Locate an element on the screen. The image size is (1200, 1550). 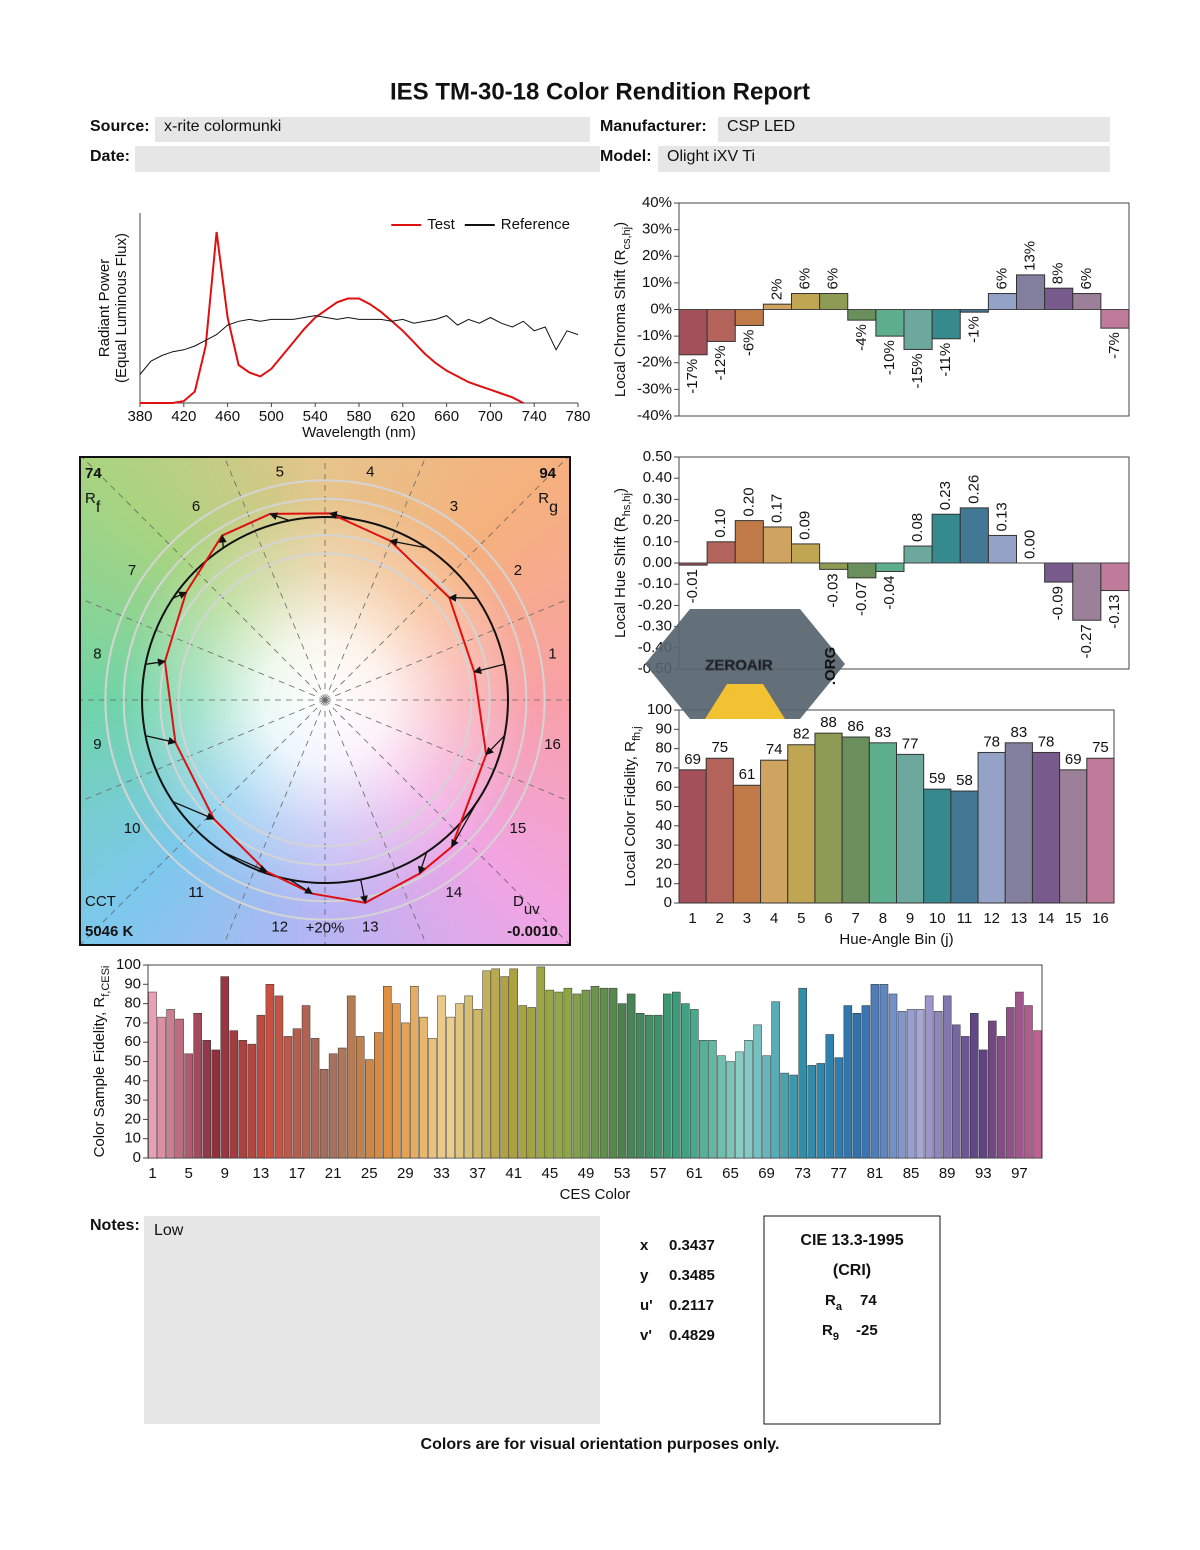
rf-value: 74 is located at coordinates (93, 473).